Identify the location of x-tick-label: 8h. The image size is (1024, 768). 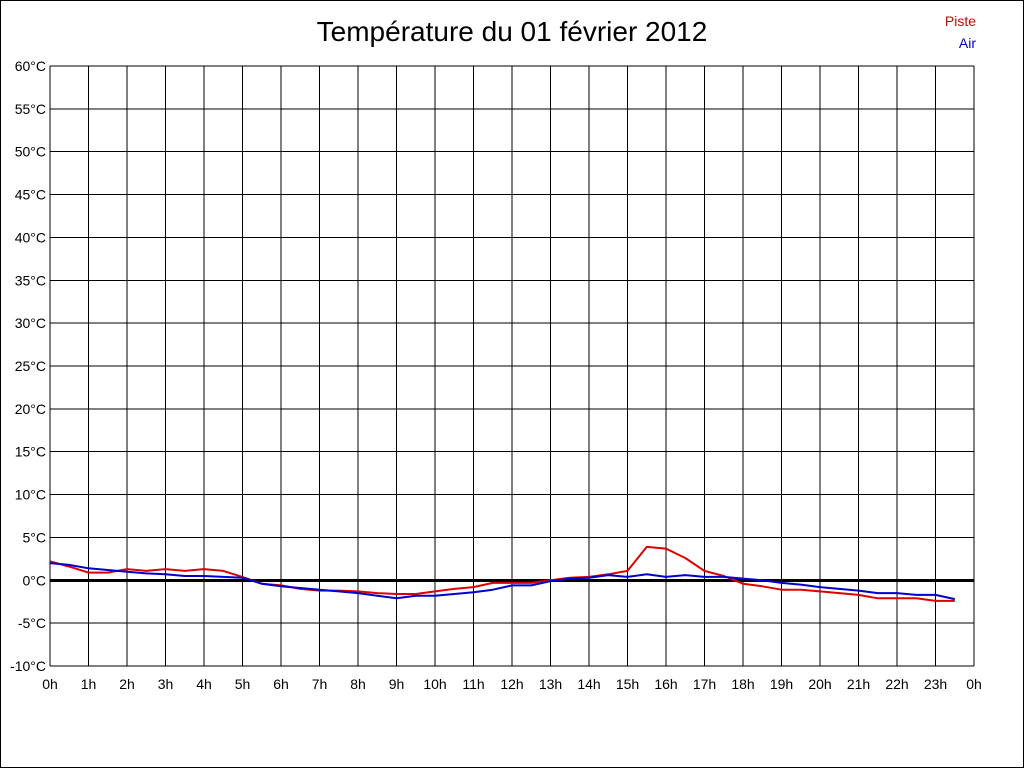
(358, 684).